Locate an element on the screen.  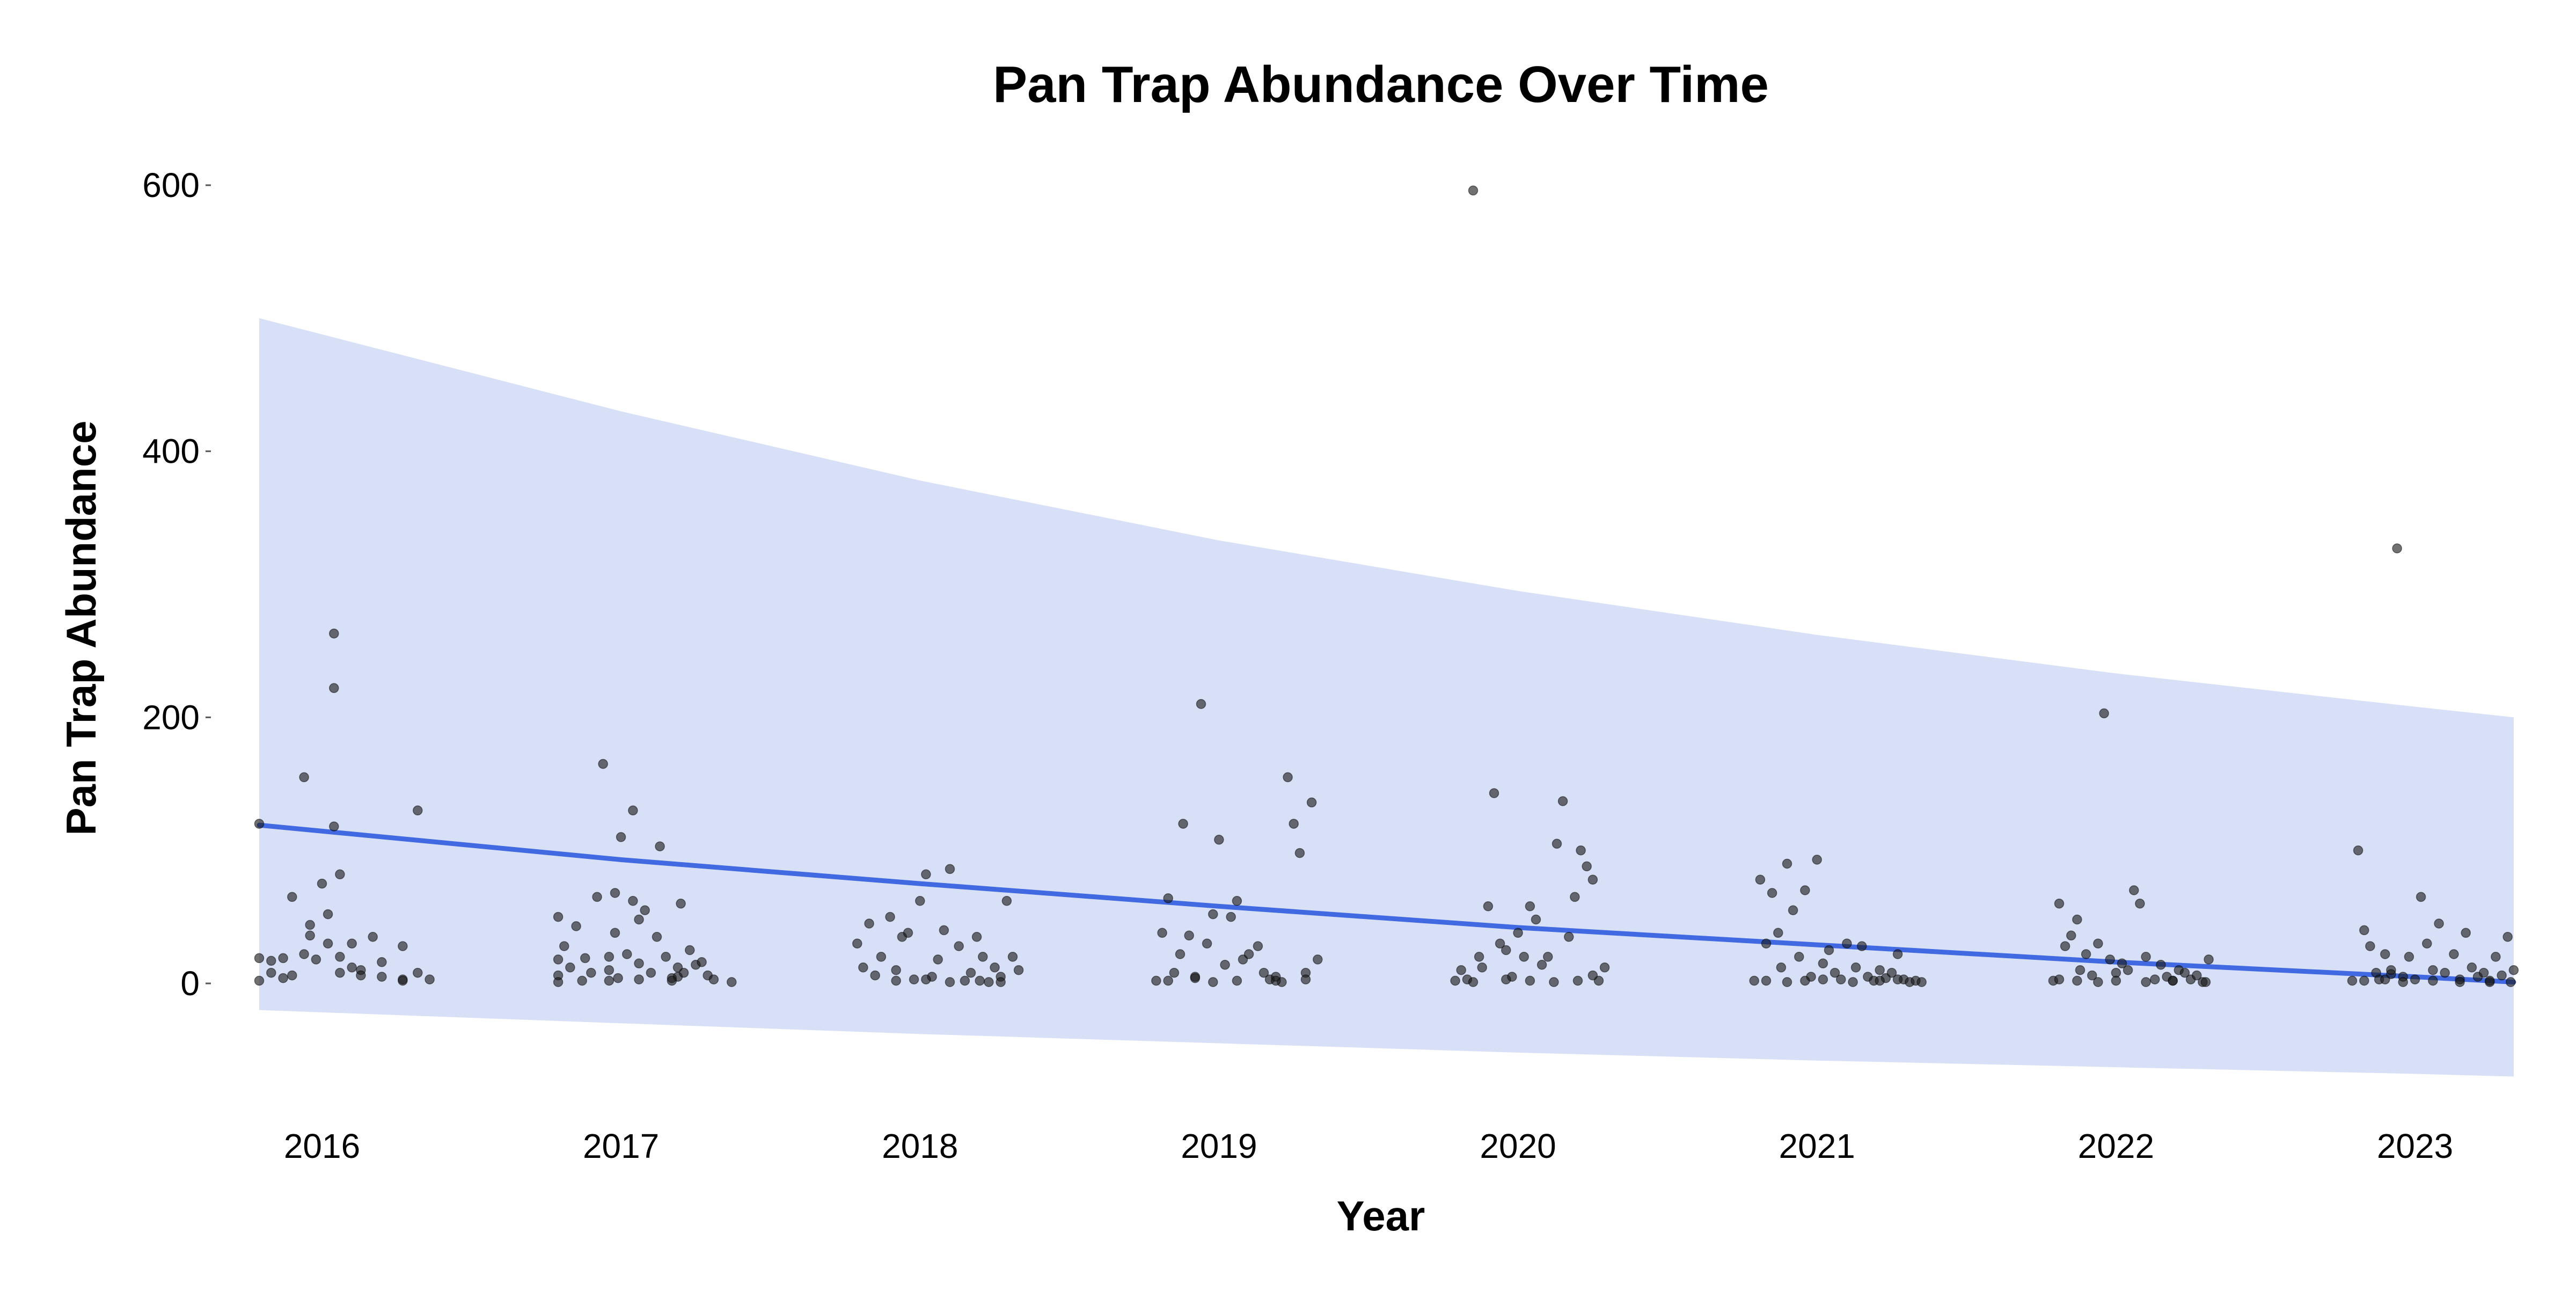
x-axis: 2016 2017 2018 2019 2020 2021 2022 2023 is located at coordinates (1368, 1146).